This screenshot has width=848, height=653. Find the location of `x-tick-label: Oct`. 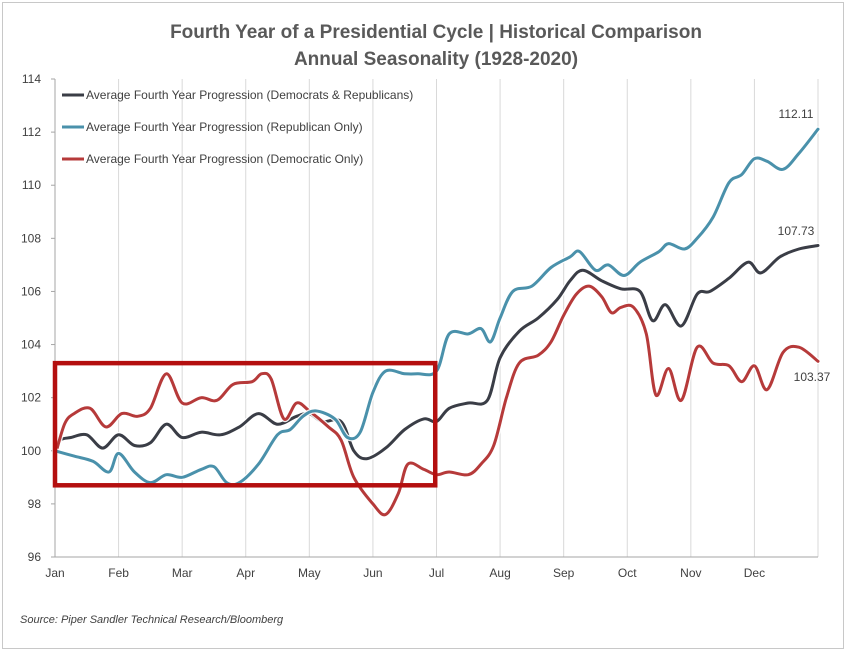

x-tick-label: Oct is located at coordinates (627, 573).